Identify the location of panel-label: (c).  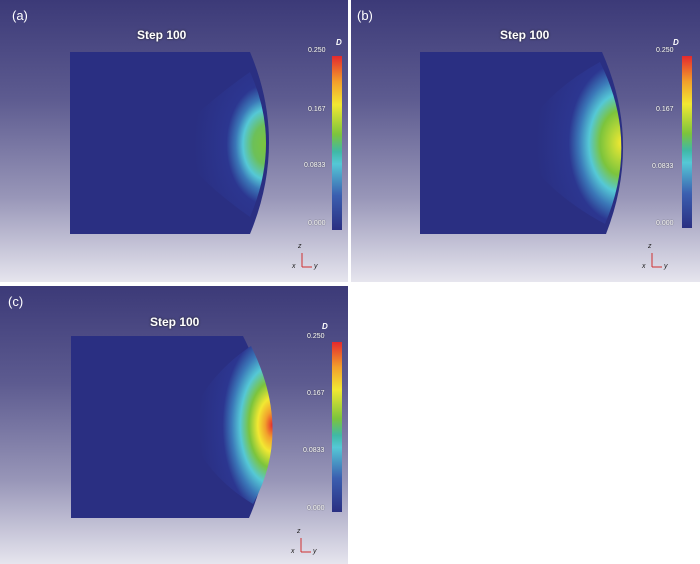
(16, 301).